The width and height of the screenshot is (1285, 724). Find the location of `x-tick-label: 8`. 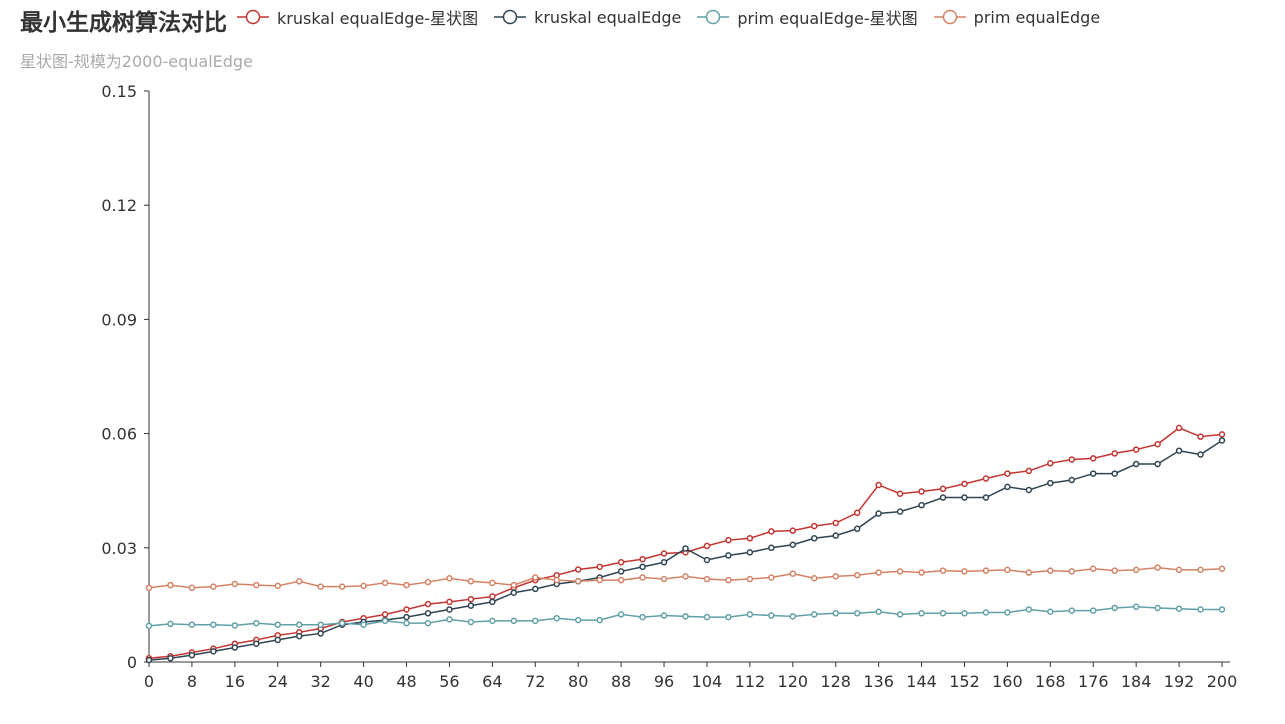

x-tick-label: 8 is located at coordinates (192, 681).